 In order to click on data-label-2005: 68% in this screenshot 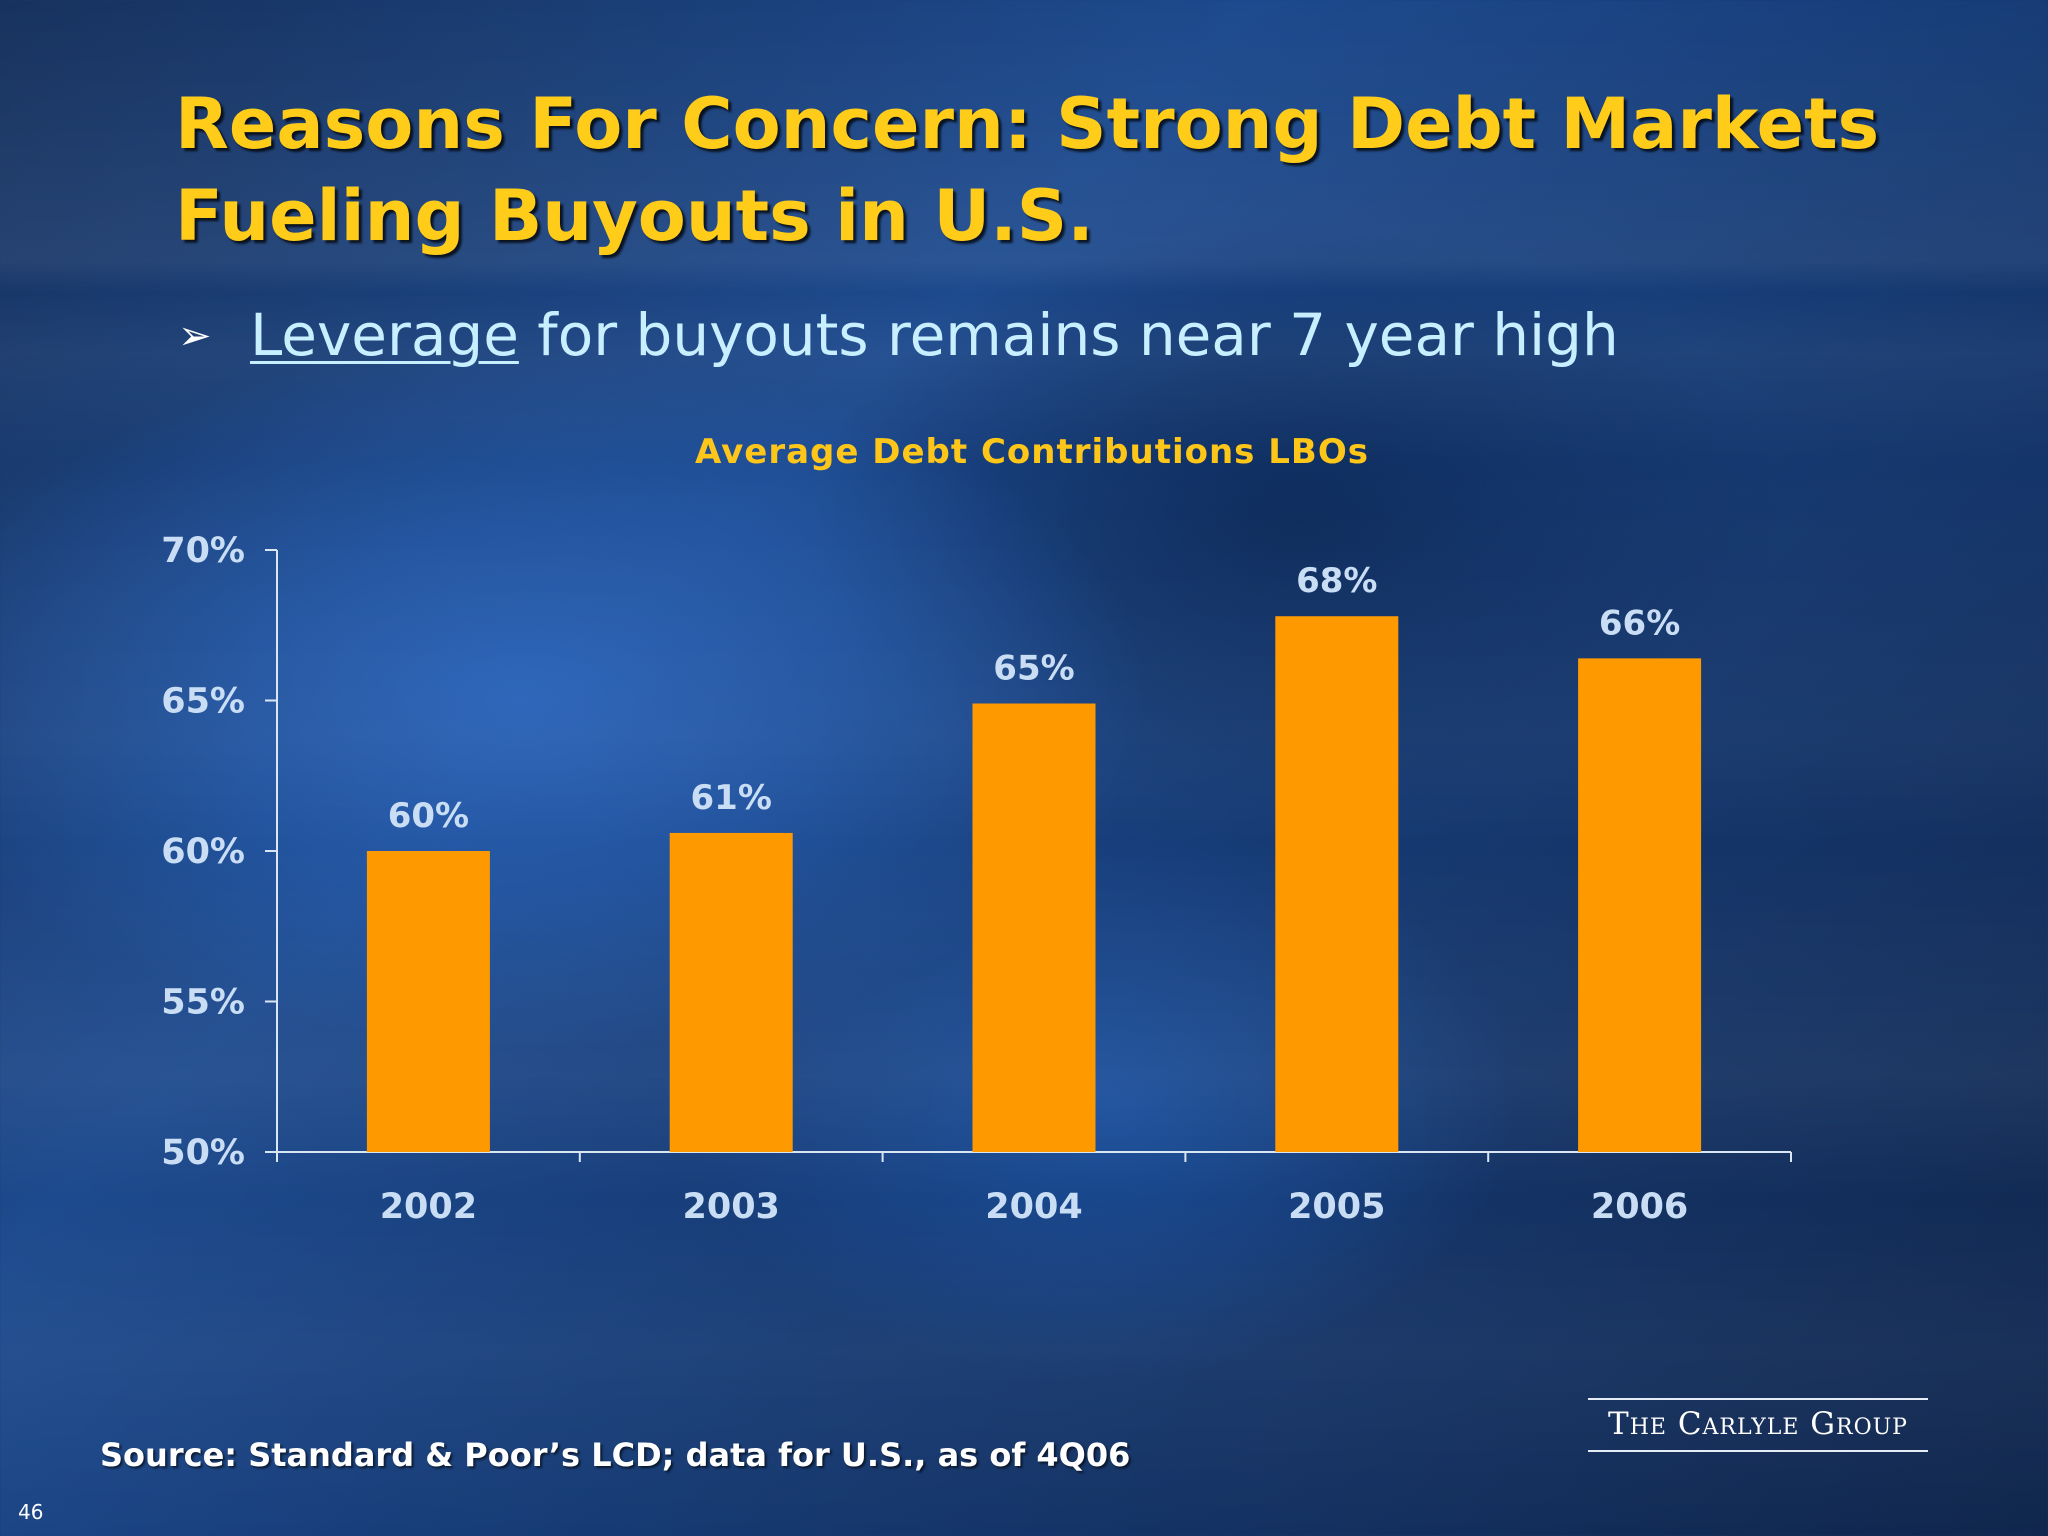, I will do `click(1336, 581)`.